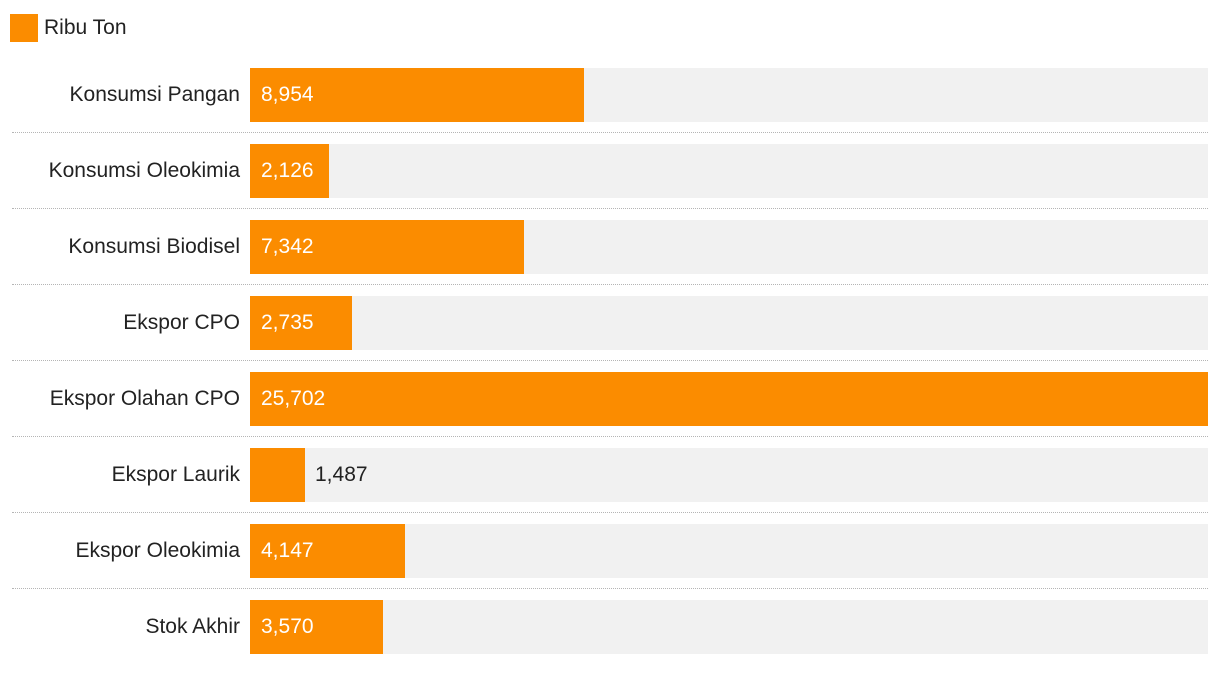  What do you see at coordinates (729, 475) in the screenshot?
I see `bar-track: 1,487` at bounding box center [729, 475].